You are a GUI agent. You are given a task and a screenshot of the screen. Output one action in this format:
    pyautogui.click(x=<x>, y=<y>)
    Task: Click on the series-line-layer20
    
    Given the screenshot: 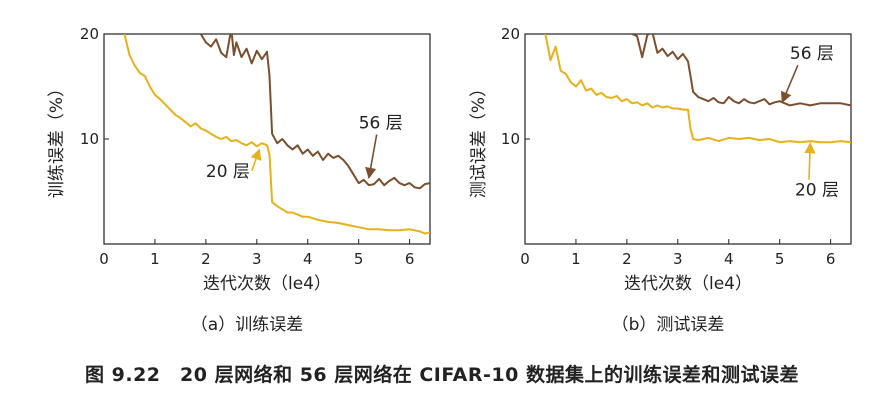 What is the action you would take?
    pyautogui.click(x=697, y=89)
    